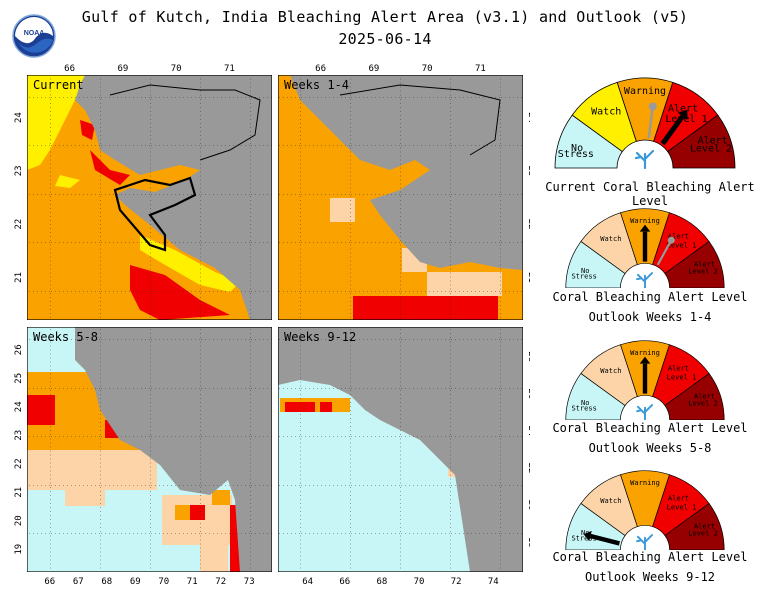 The height and width of the screenshot is (600, 770). I want to click on gauge-weeks-9-12-caption: Coral Bleaching Alert Level, so click(650, 557).